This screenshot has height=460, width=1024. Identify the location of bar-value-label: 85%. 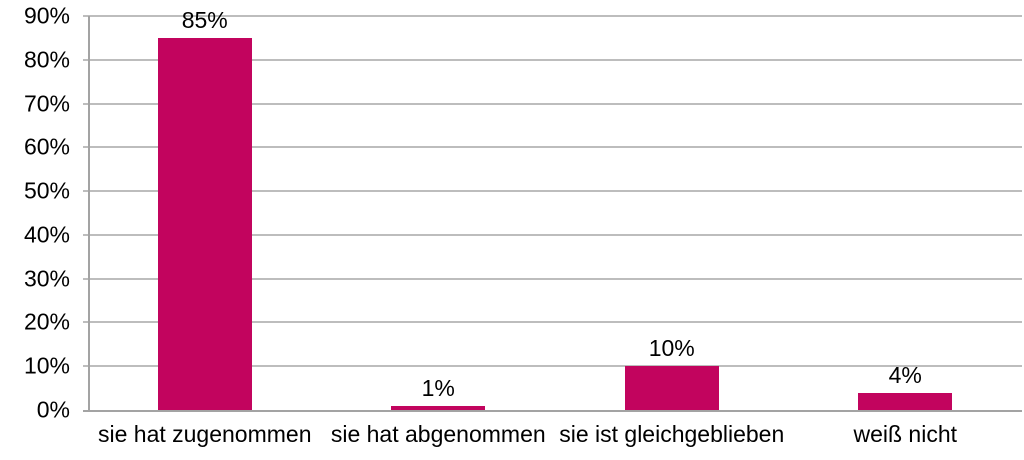
(204, 19).